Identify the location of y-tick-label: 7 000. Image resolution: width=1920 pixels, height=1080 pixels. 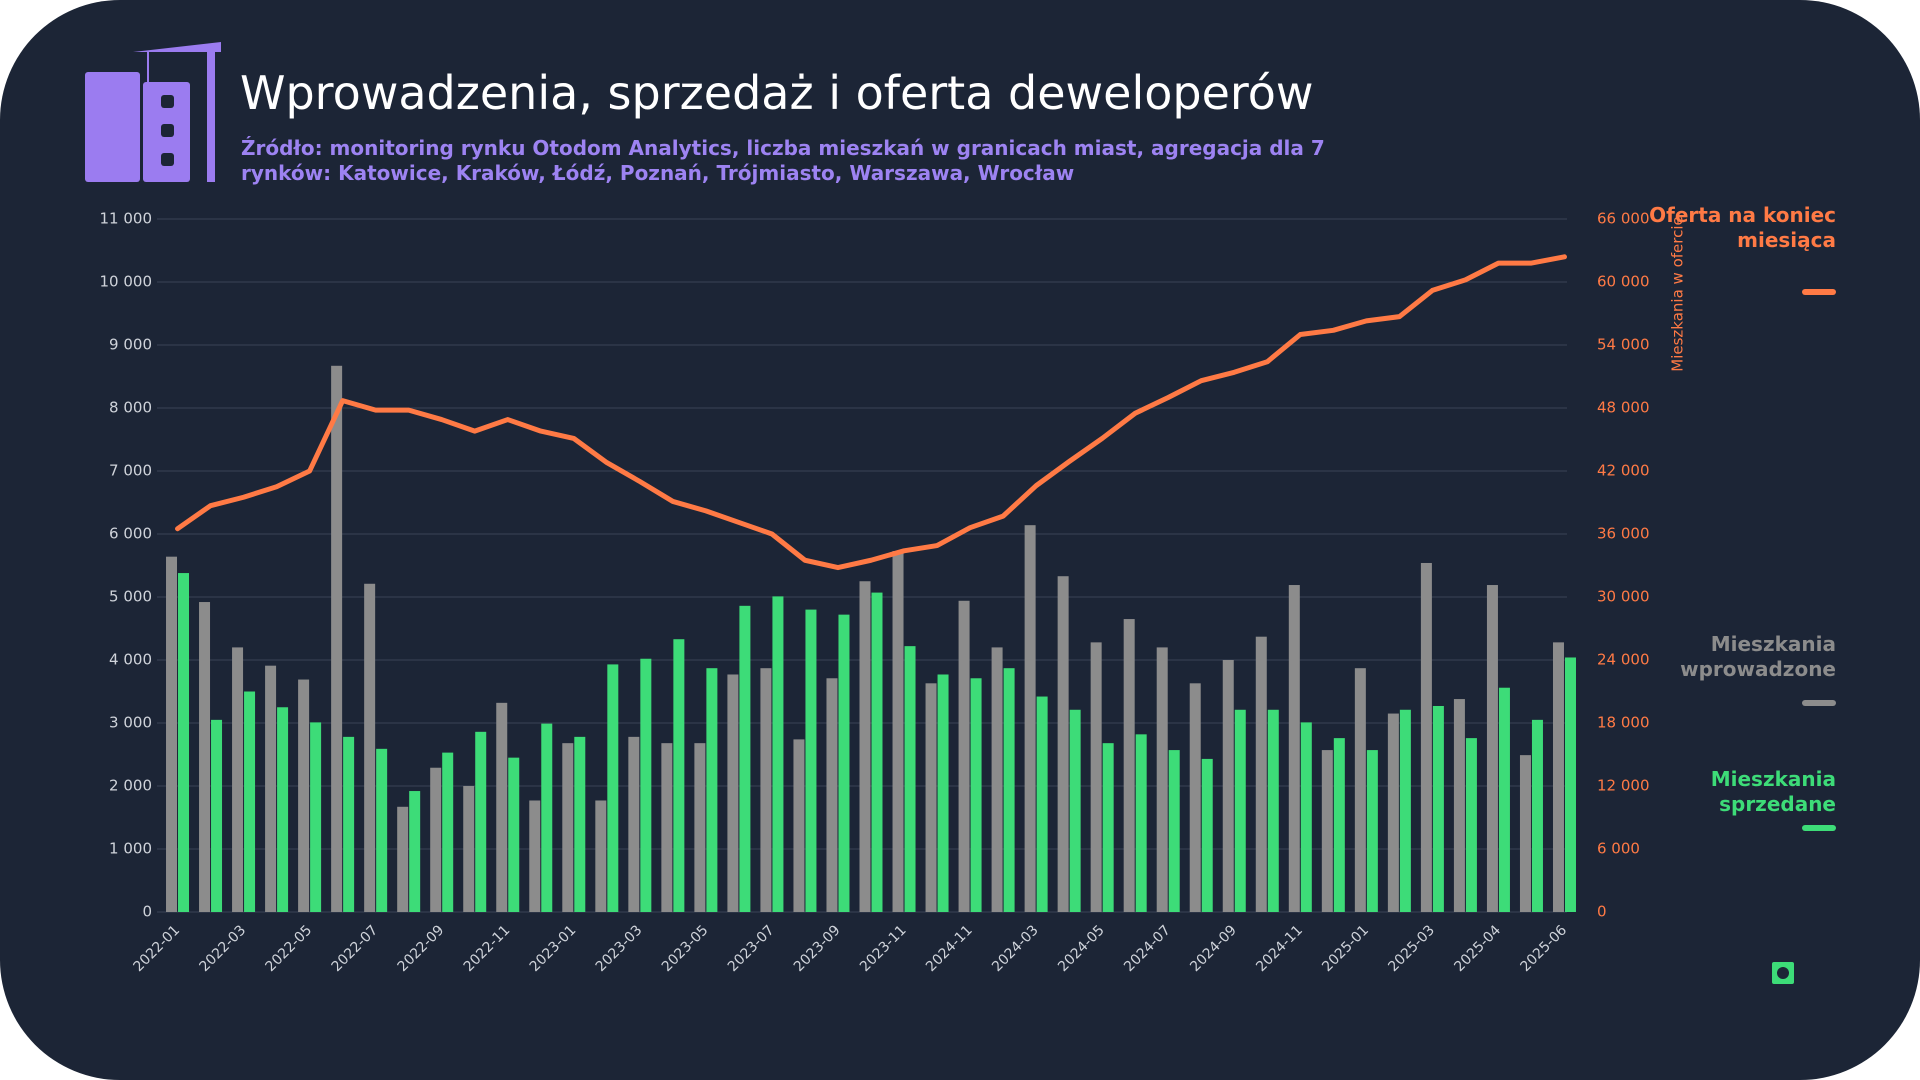
(130, 471).